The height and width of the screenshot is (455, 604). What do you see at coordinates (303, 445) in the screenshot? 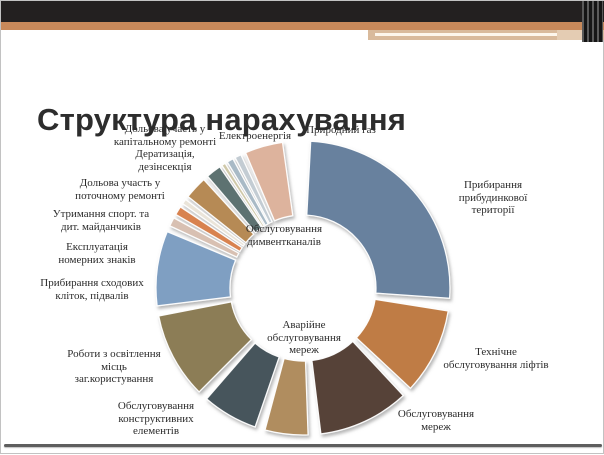
I see `bottom-divider` at bounding box center [303, 445].